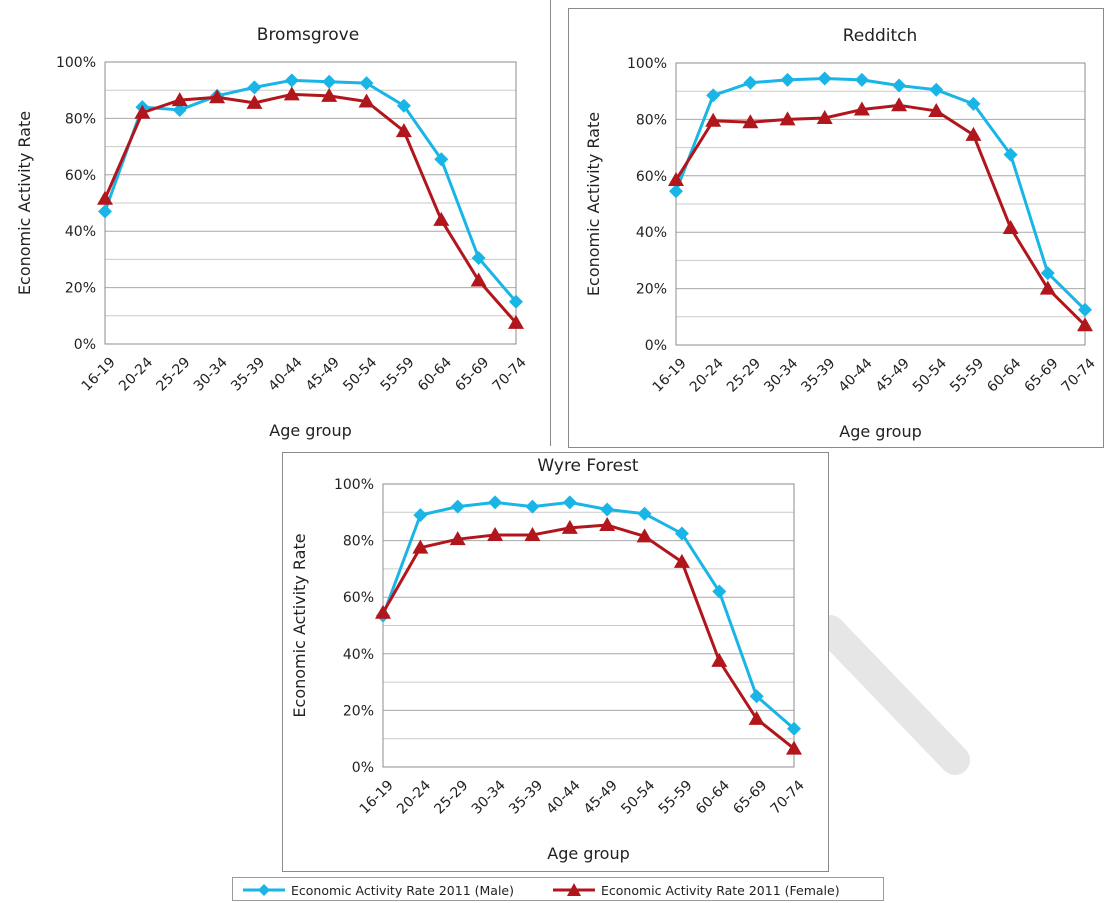  I want to click on legend-item-female: Economic Activity Rate 2011 (Female), so click(695, 890).